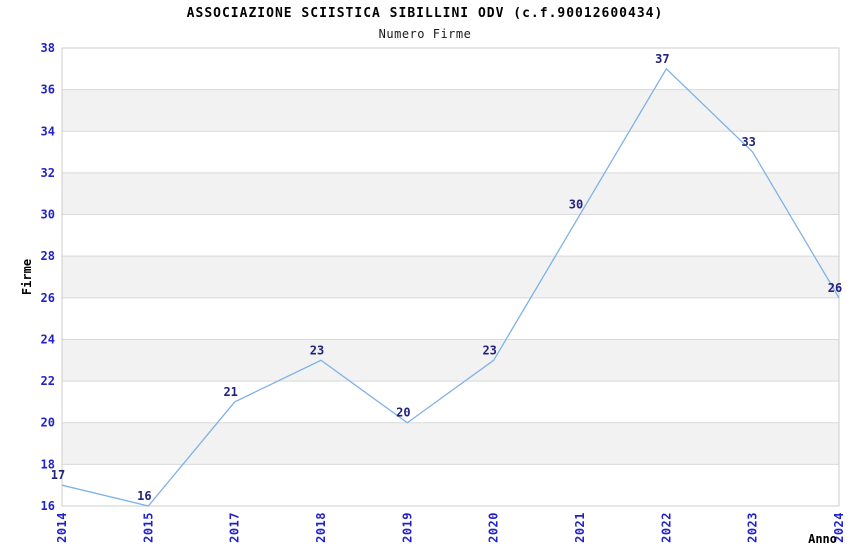 Image resolution: width=850 pixels, height=550 pixels. I want to click on y-tick-label: 24, so click(48, 339).